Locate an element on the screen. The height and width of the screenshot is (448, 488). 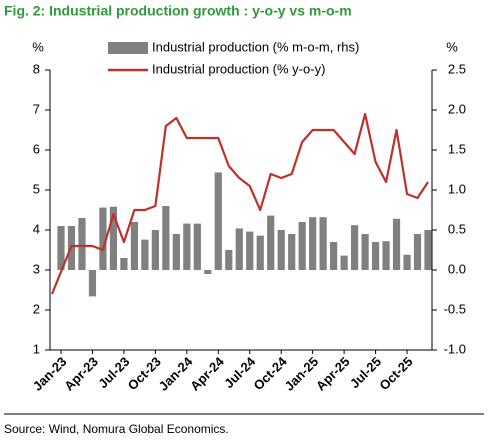
y-tick-label: 4 is located at coordinates (36, 228).